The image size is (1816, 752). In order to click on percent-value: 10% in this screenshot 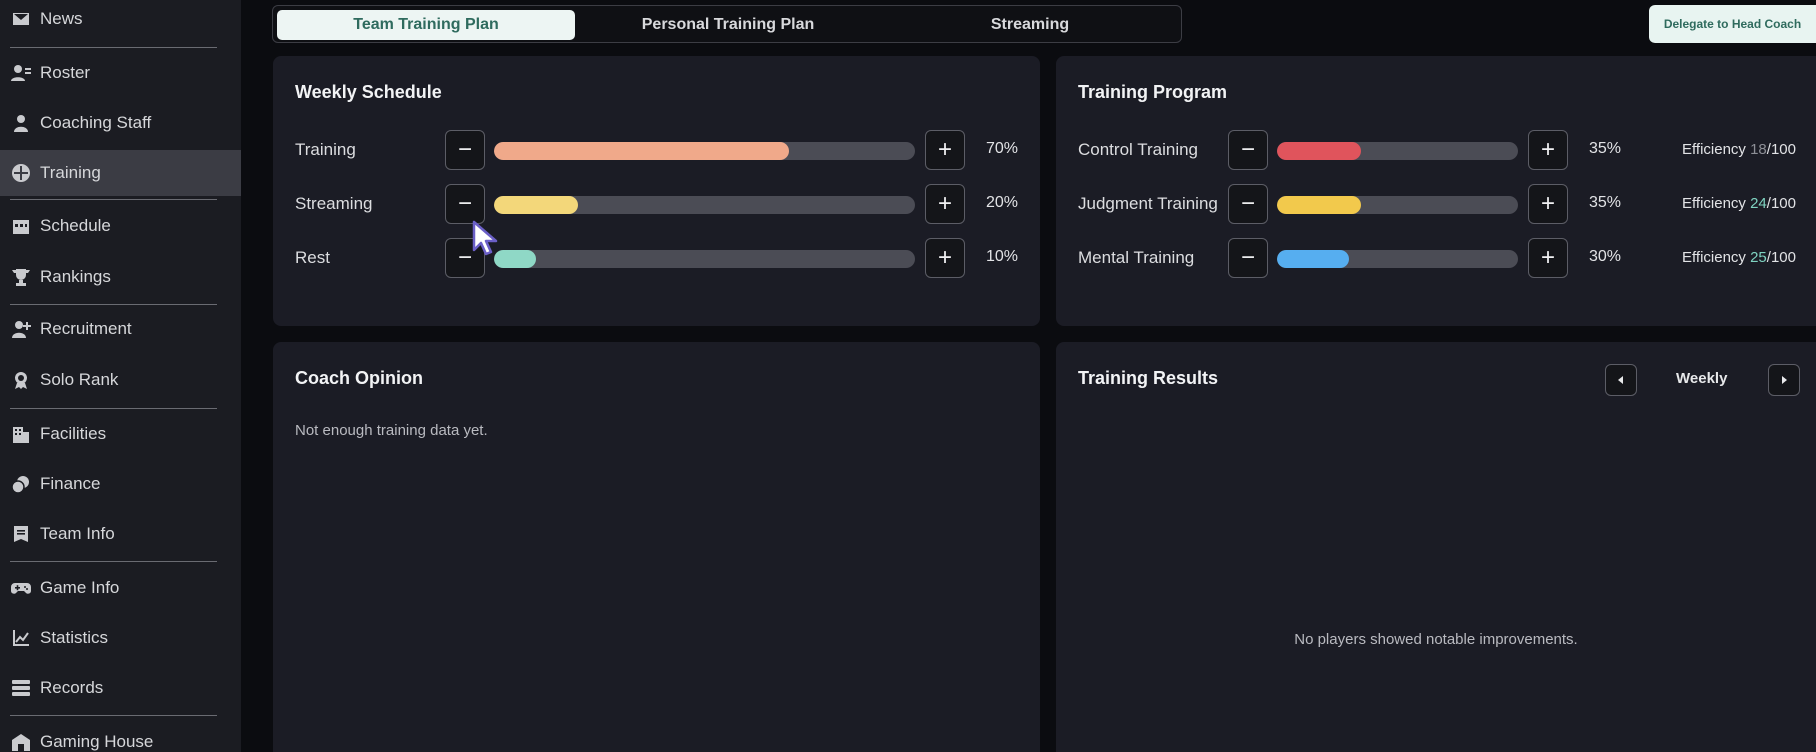, I will do `click(1002, 256)`.